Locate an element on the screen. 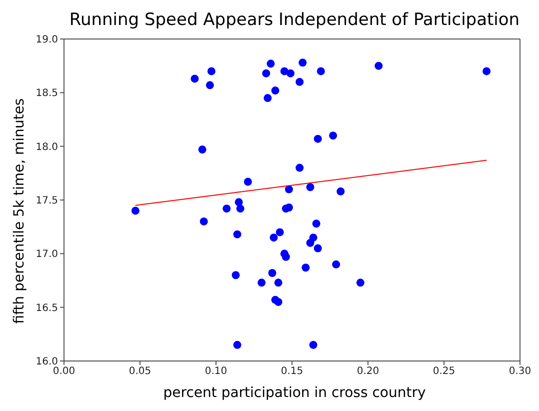 The image size is (539, 411). x-tick-label: 0.20 is located at coordinates (368, 372).